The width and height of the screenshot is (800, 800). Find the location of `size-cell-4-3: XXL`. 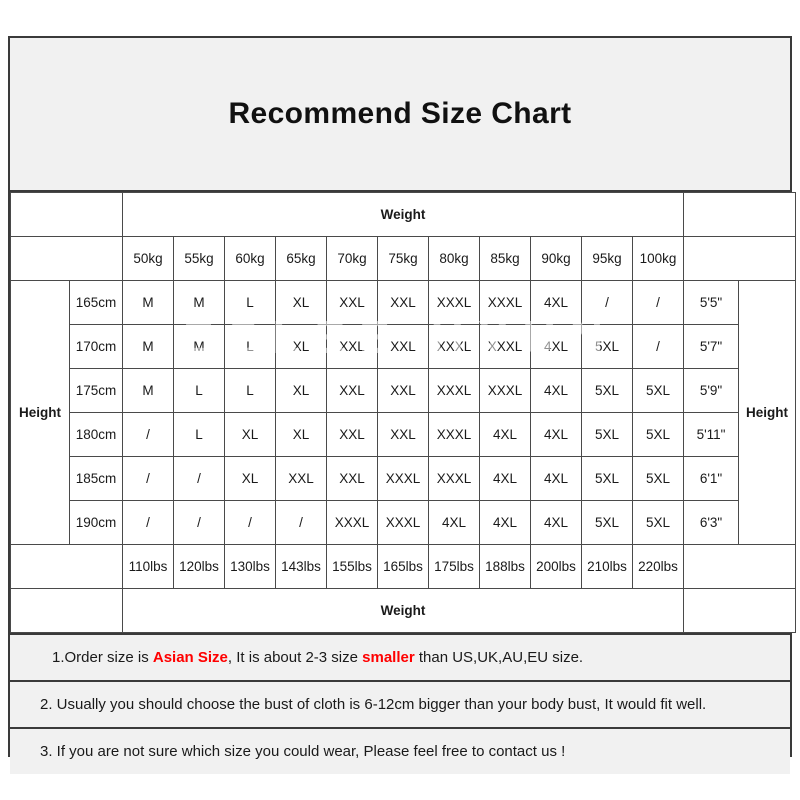

size-cell-4-3: XXL is located at coordinates (301, 478).